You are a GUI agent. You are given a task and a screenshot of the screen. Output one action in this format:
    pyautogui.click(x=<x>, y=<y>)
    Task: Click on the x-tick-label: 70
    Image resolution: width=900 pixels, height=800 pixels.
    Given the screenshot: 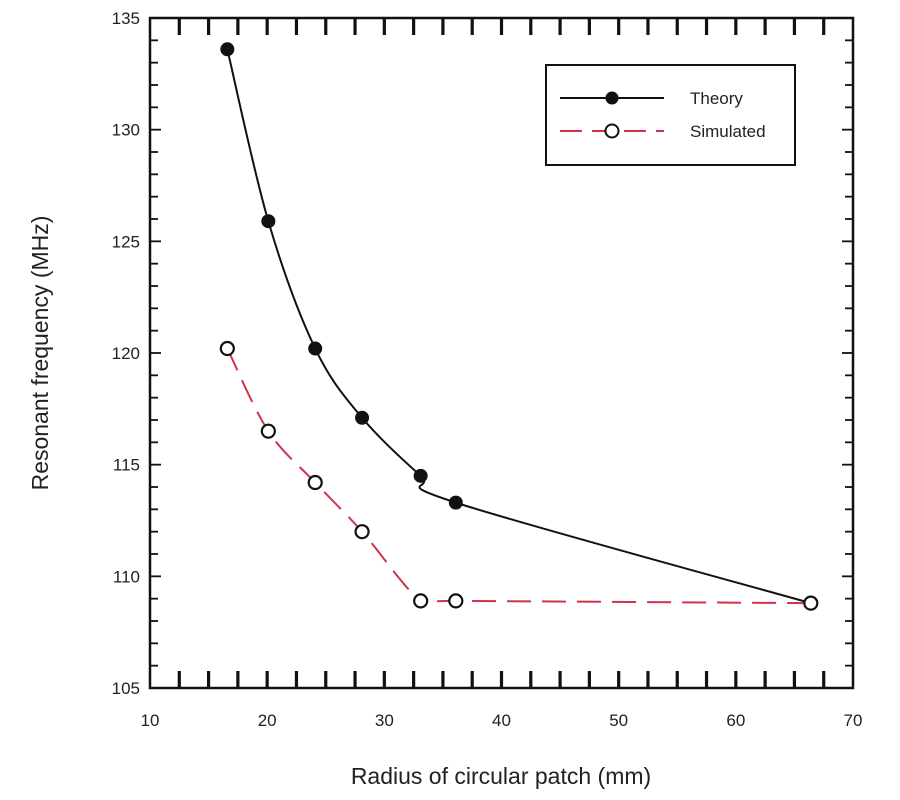 What is the action you would take?
    pyautogui.click(x=853, y=720)
    